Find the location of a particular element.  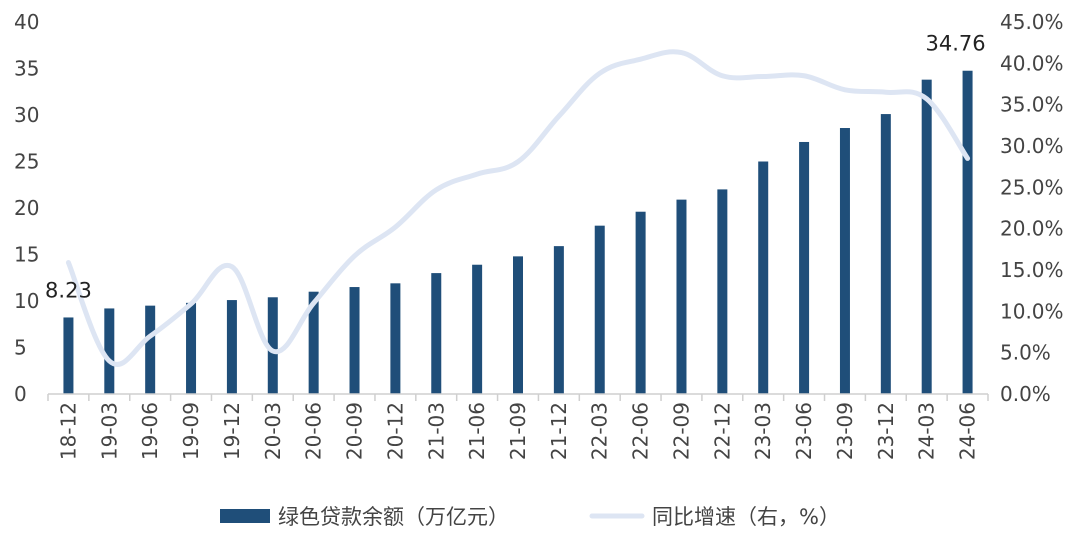

y-right-tick-label: 35.0% is located at coordinates (1032, 105).